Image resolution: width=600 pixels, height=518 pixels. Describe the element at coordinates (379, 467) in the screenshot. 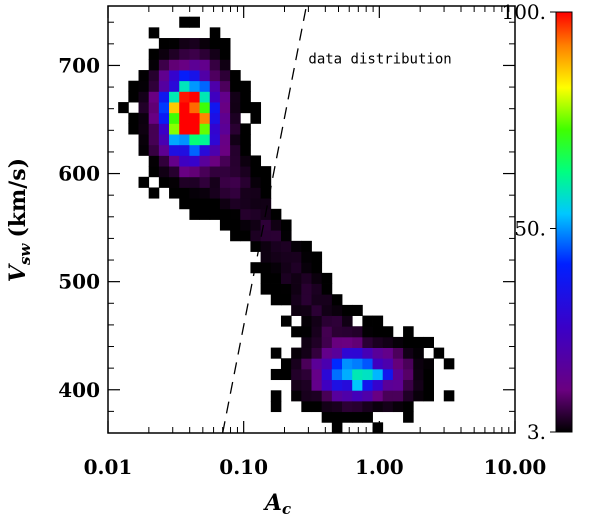

I see `x-tick-label: 1.00` at that location.